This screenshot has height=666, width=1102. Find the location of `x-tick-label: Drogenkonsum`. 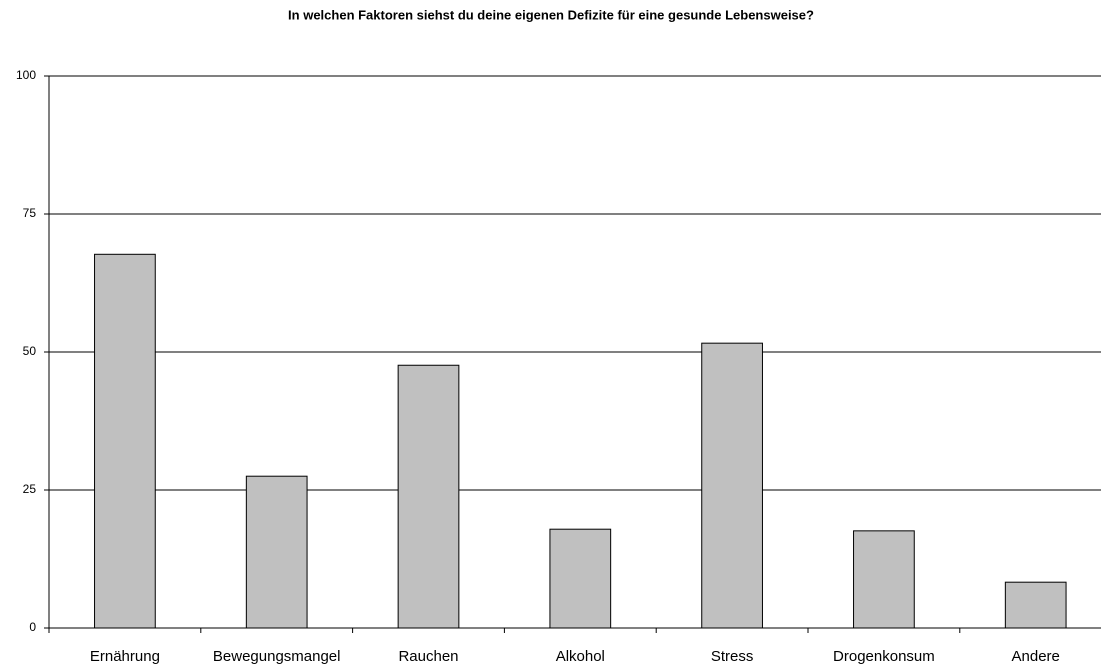

x-tick-label: Drogenkonsum is located at coordinates (884, 656).